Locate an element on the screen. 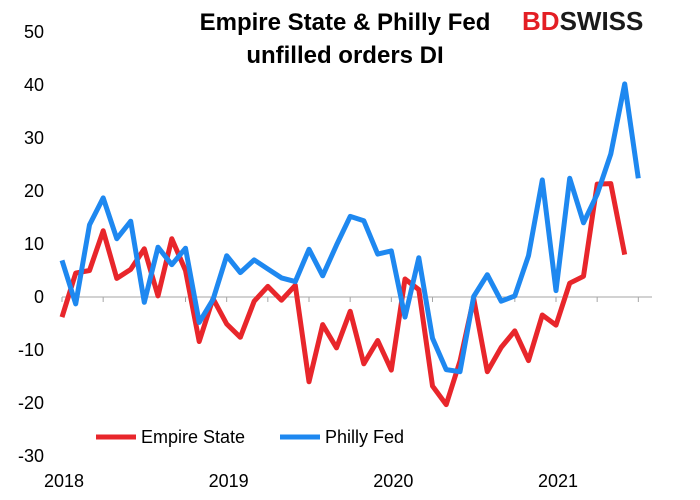 The image size is (700, 500). y-tick-label: 40 is located at coordinates (34, 85).